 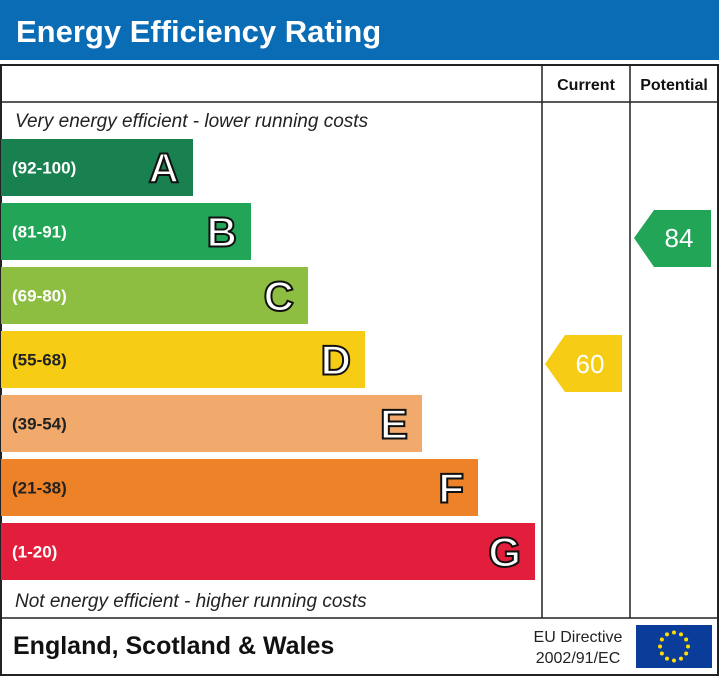 I want to click on column-header: Potential, so click(x=674, y=85).